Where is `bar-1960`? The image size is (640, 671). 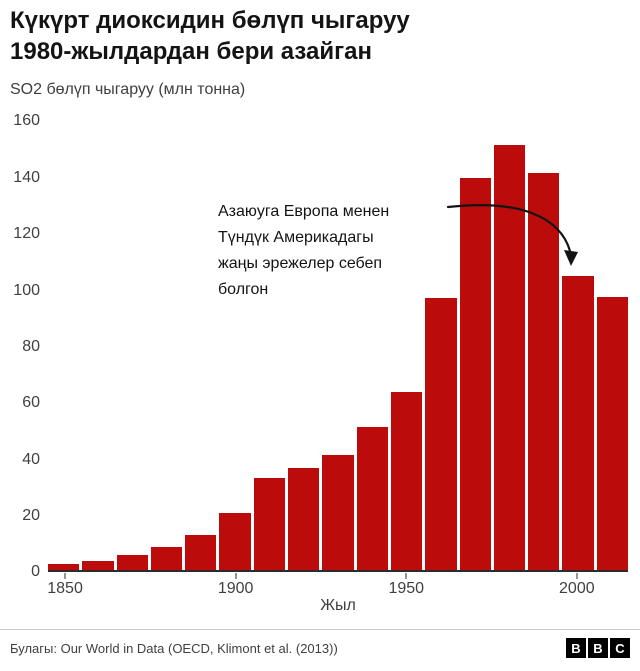 bar-1960 is located at coordinates (441, 434).